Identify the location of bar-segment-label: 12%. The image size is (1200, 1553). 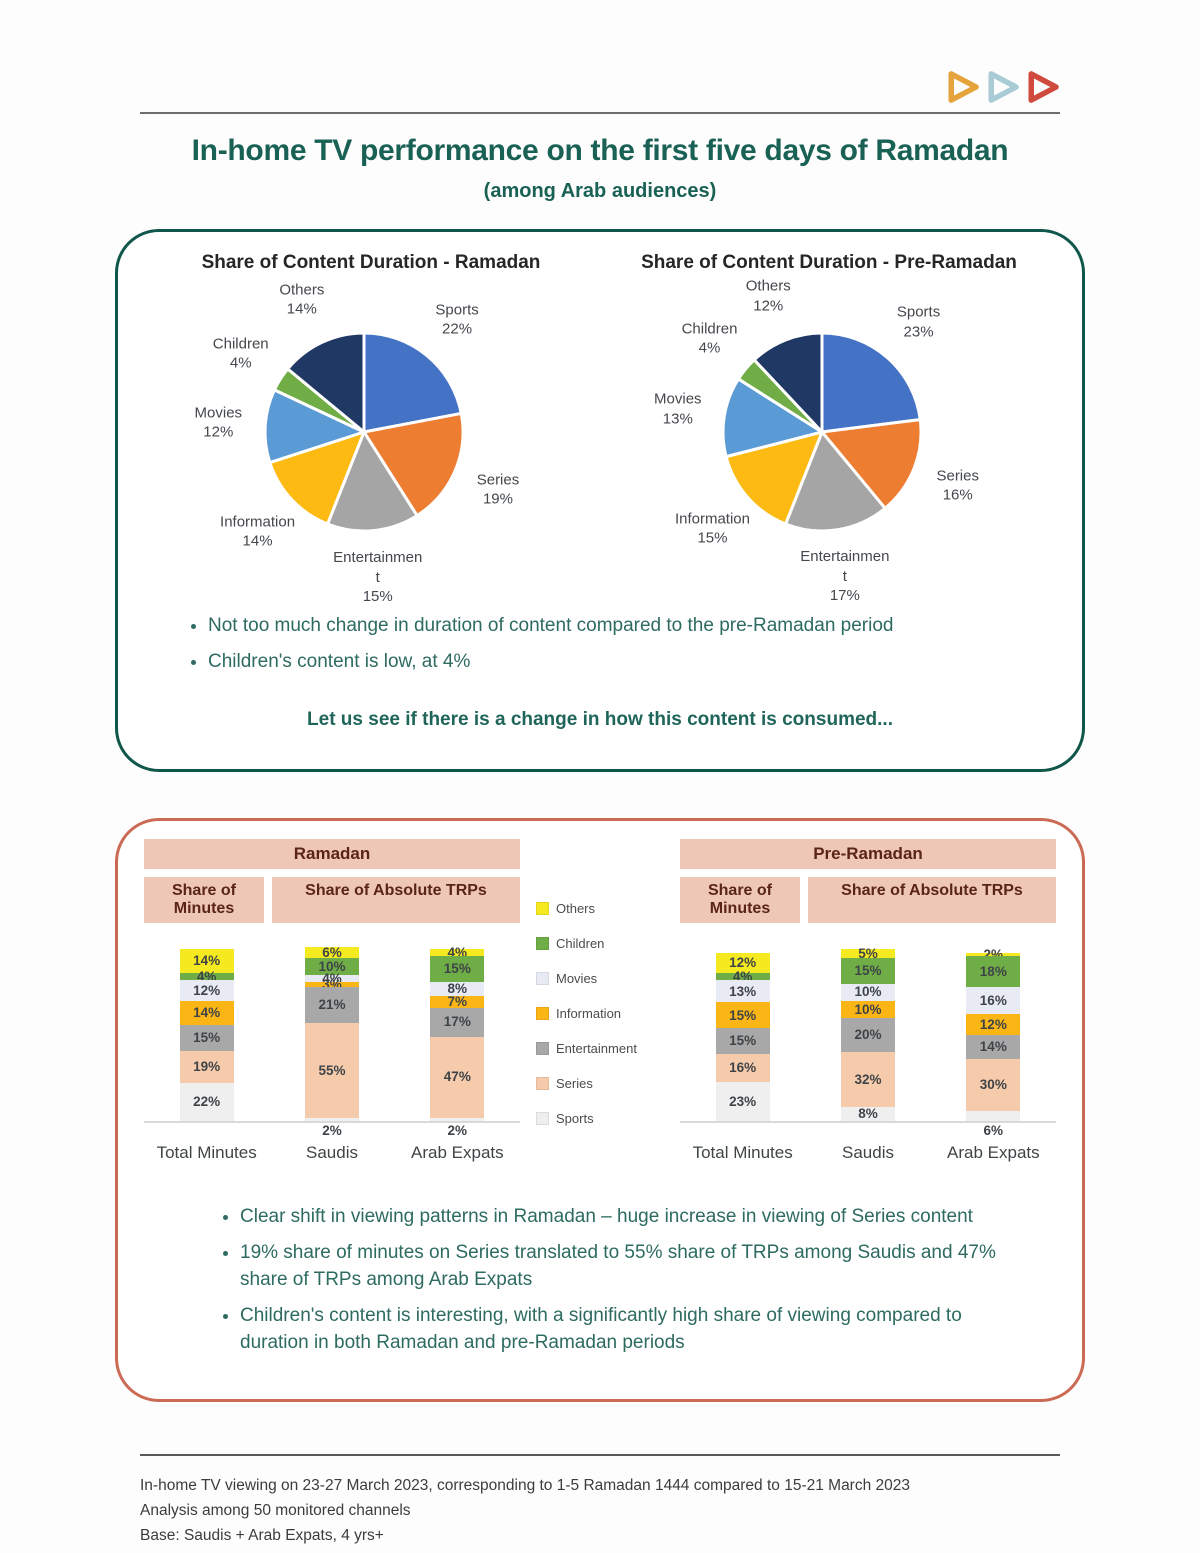
(207, 990).